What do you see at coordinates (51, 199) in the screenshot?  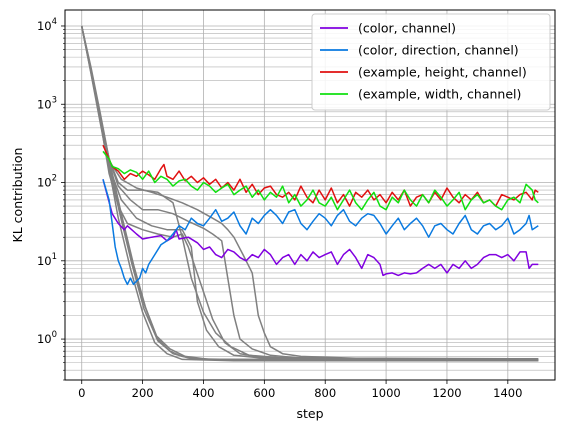 I see `y-axis-ticks: 10⁰ 10¹ 10² 10³ 10⁴` at bounding box center [51, 199].